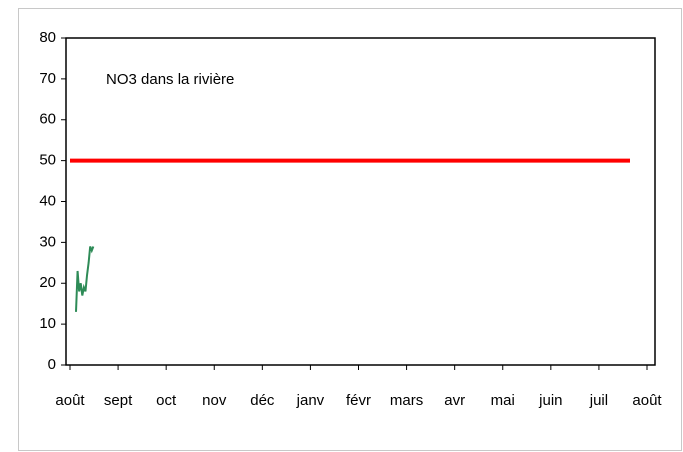 The height and width of the screenshot is (452, 683). What do you see at coordinates (214, 400) in the screenshot?
I see `x-tick-label: nov` at bounding box center [214, 400].